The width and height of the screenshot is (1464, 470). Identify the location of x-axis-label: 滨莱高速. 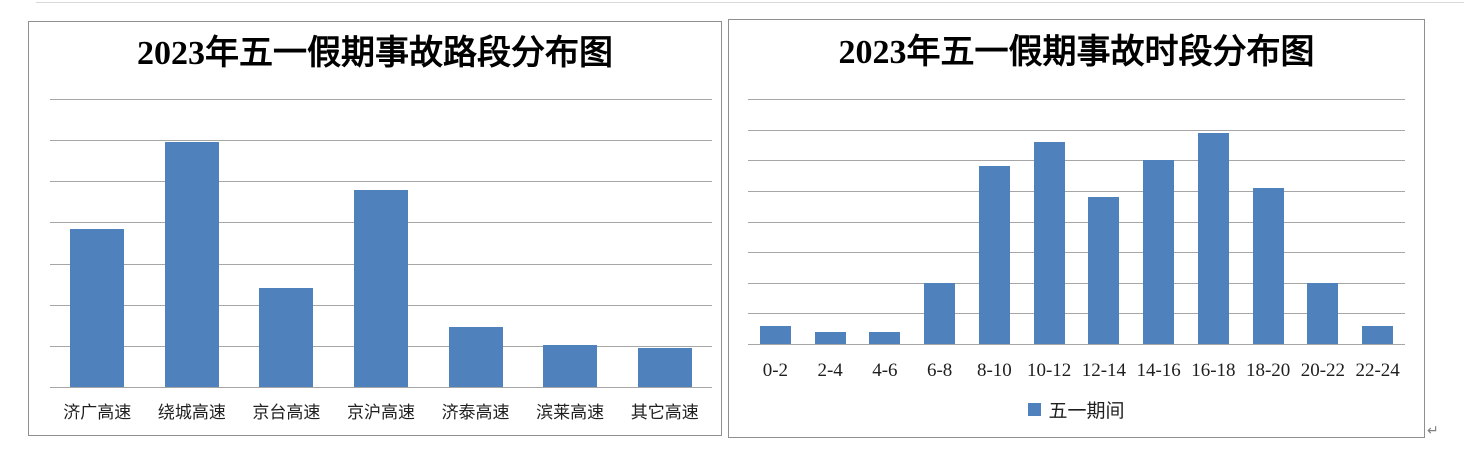
(570, 412).